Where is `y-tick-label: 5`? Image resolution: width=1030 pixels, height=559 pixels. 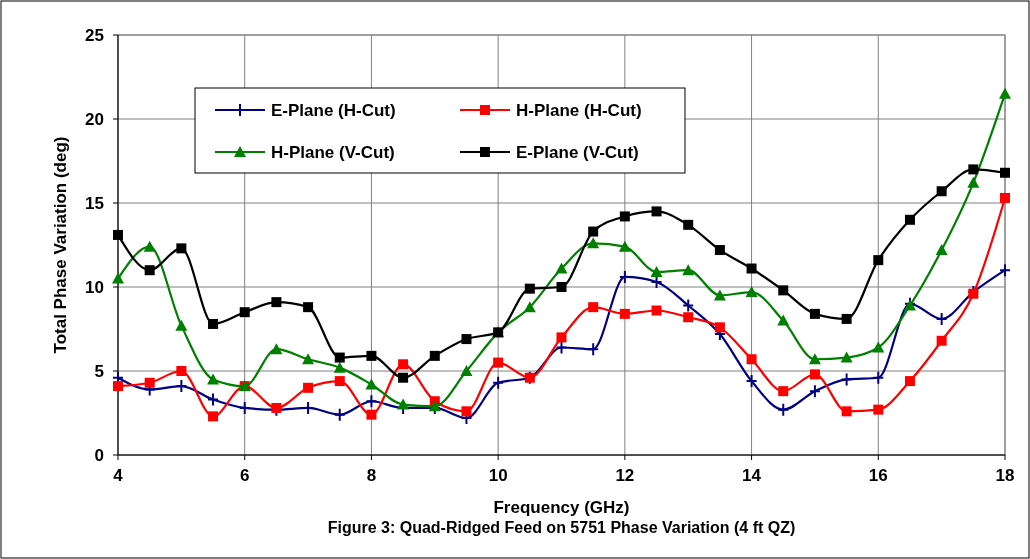
y-tick-label: 5 is located at coordinates (99, 371).